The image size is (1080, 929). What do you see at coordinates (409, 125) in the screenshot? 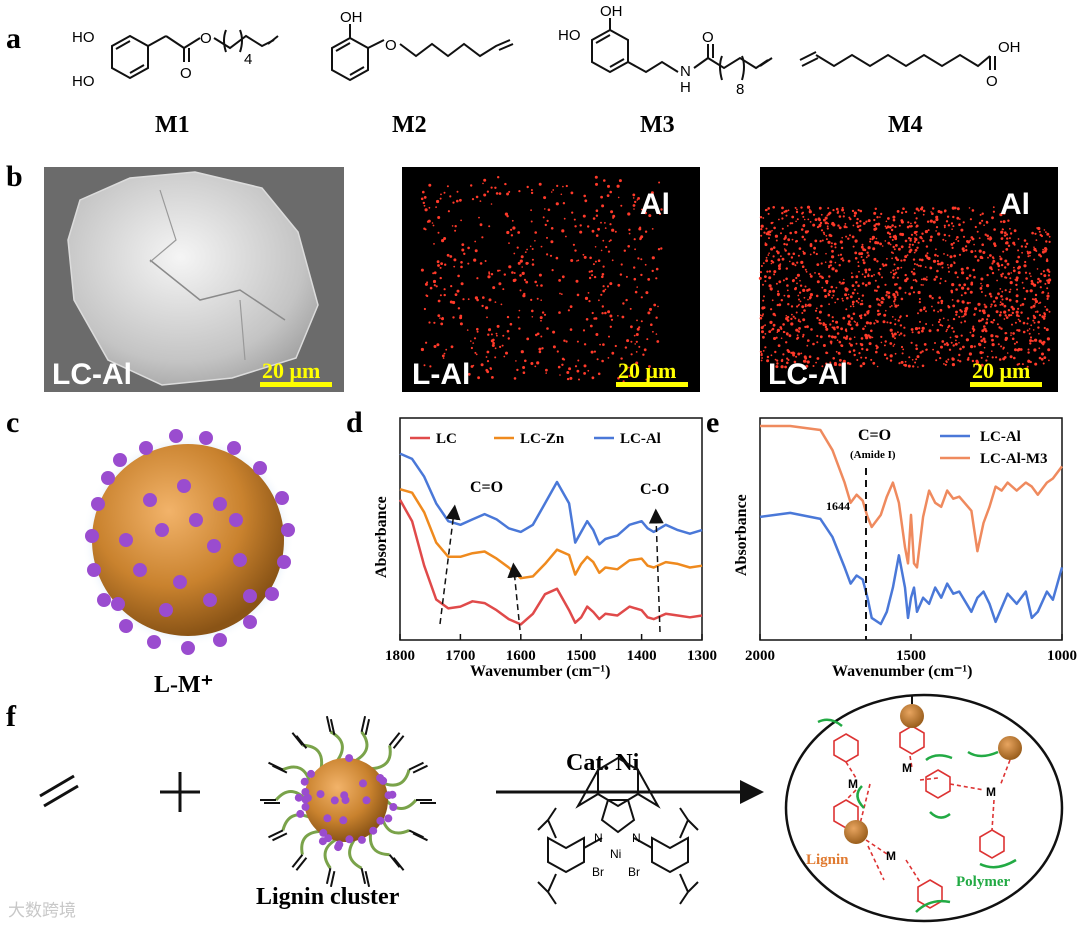
I see `m2-label: M2` at bounding box center [409, 125].